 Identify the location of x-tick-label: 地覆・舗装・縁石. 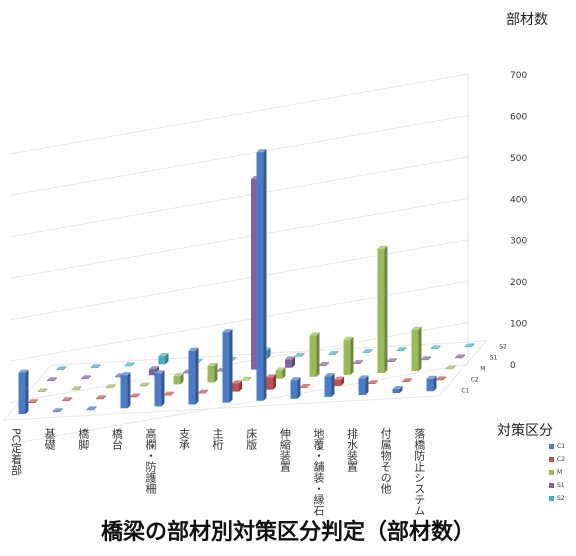
(318, 472).